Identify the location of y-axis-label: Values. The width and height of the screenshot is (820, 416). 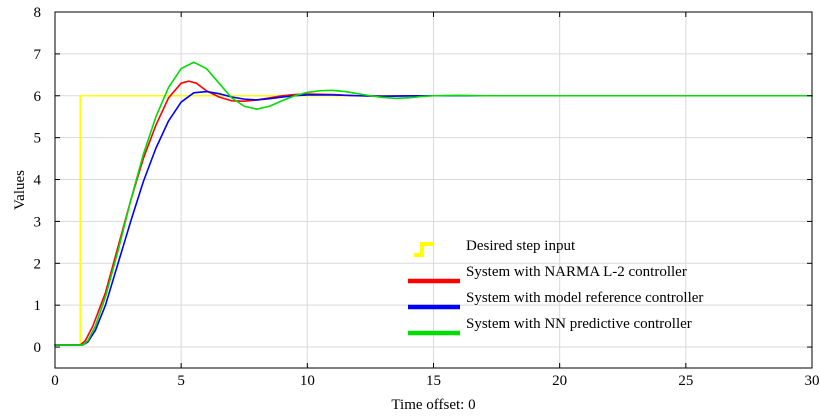
(20, 190).